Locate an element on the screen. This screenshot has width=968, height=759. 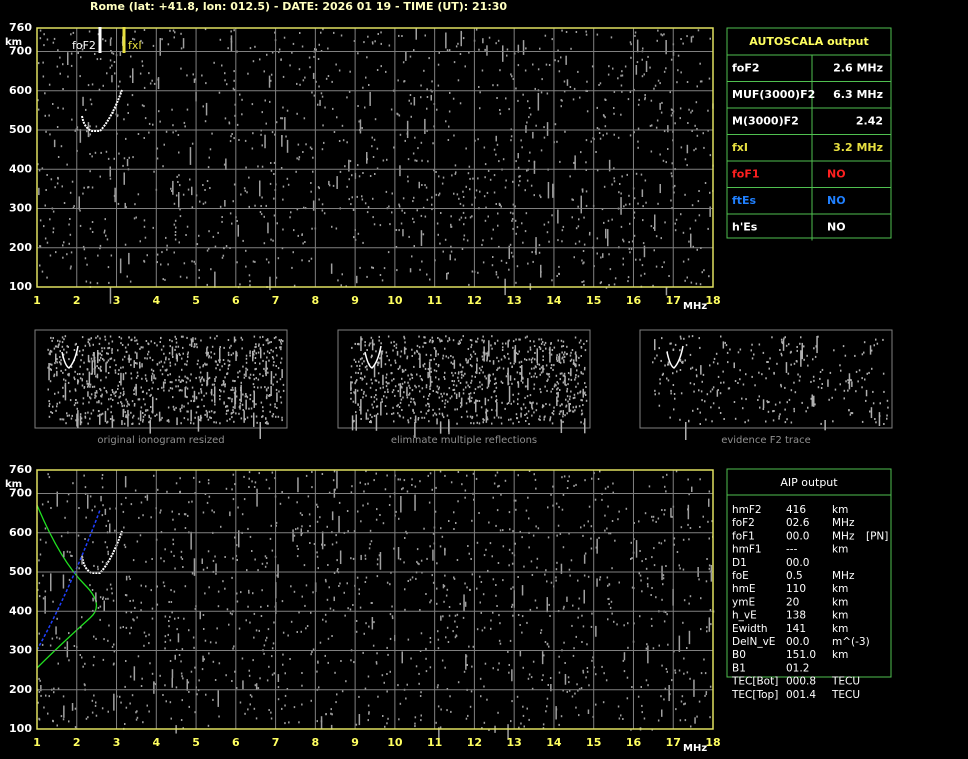
y-tick-label: 200 is located at coordinates (20, 247).